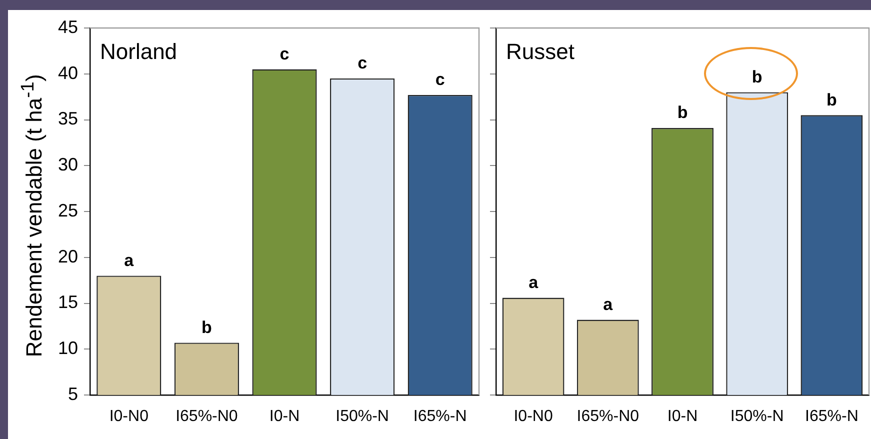  Describe the element at coordinates (68, 210) in the screenshot. I see `y-tick-label: 25` at that location.